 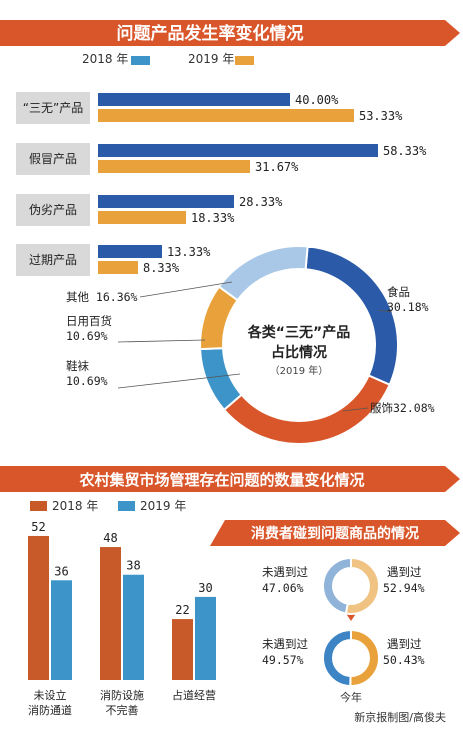 I want to click on donut-center-line2: 占比情况, so click(x=299, y=352).